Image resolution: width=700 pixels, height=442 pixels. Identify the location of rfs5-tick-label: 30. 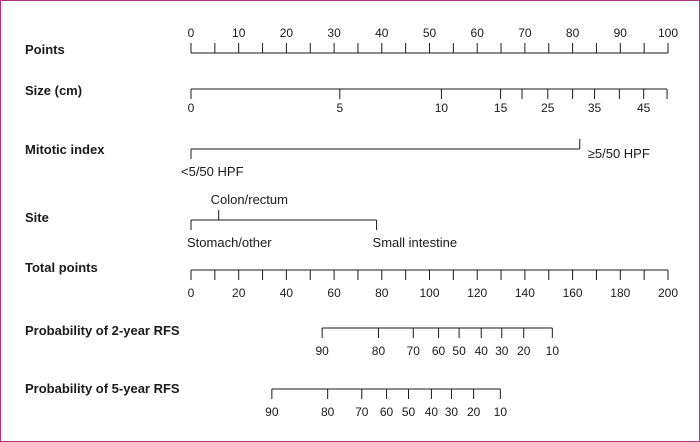
(452, 412).